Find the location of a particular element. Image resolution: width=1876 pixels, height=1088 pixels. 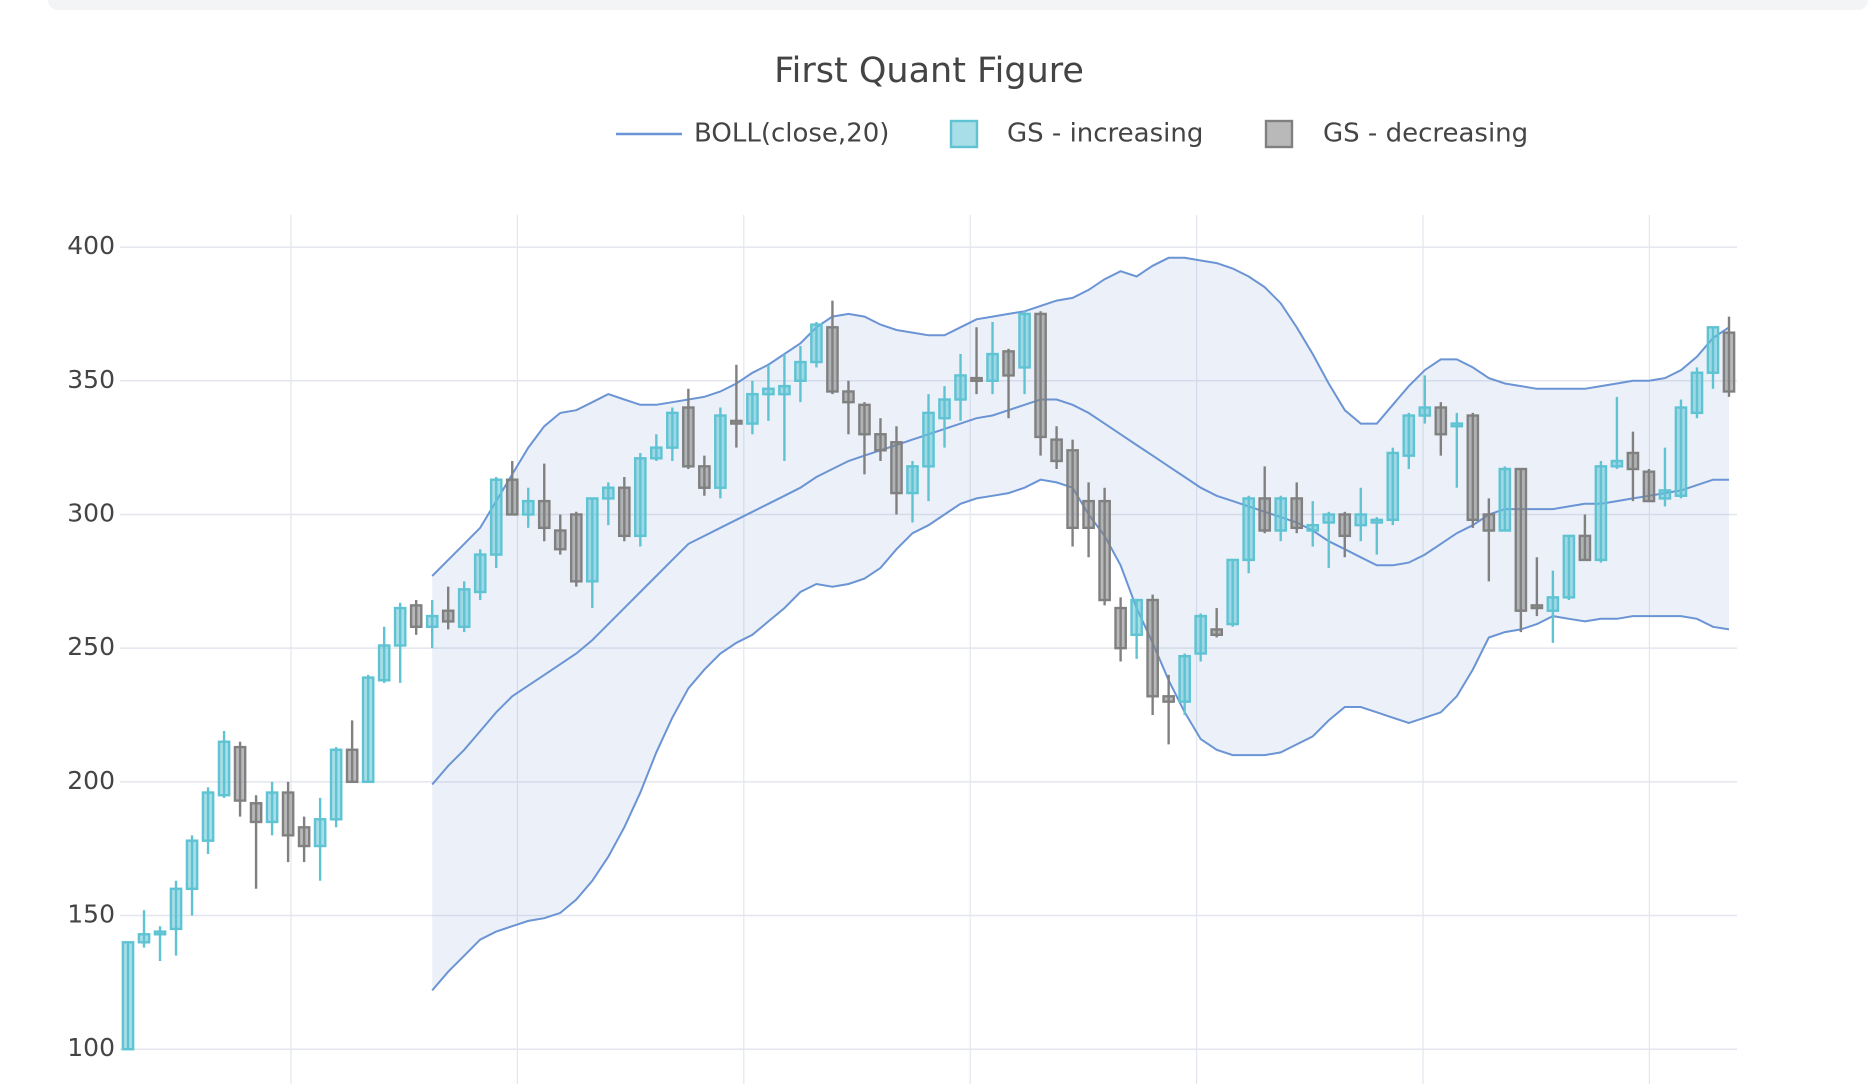

legend-swatch is located at coordinates (1279, 134).